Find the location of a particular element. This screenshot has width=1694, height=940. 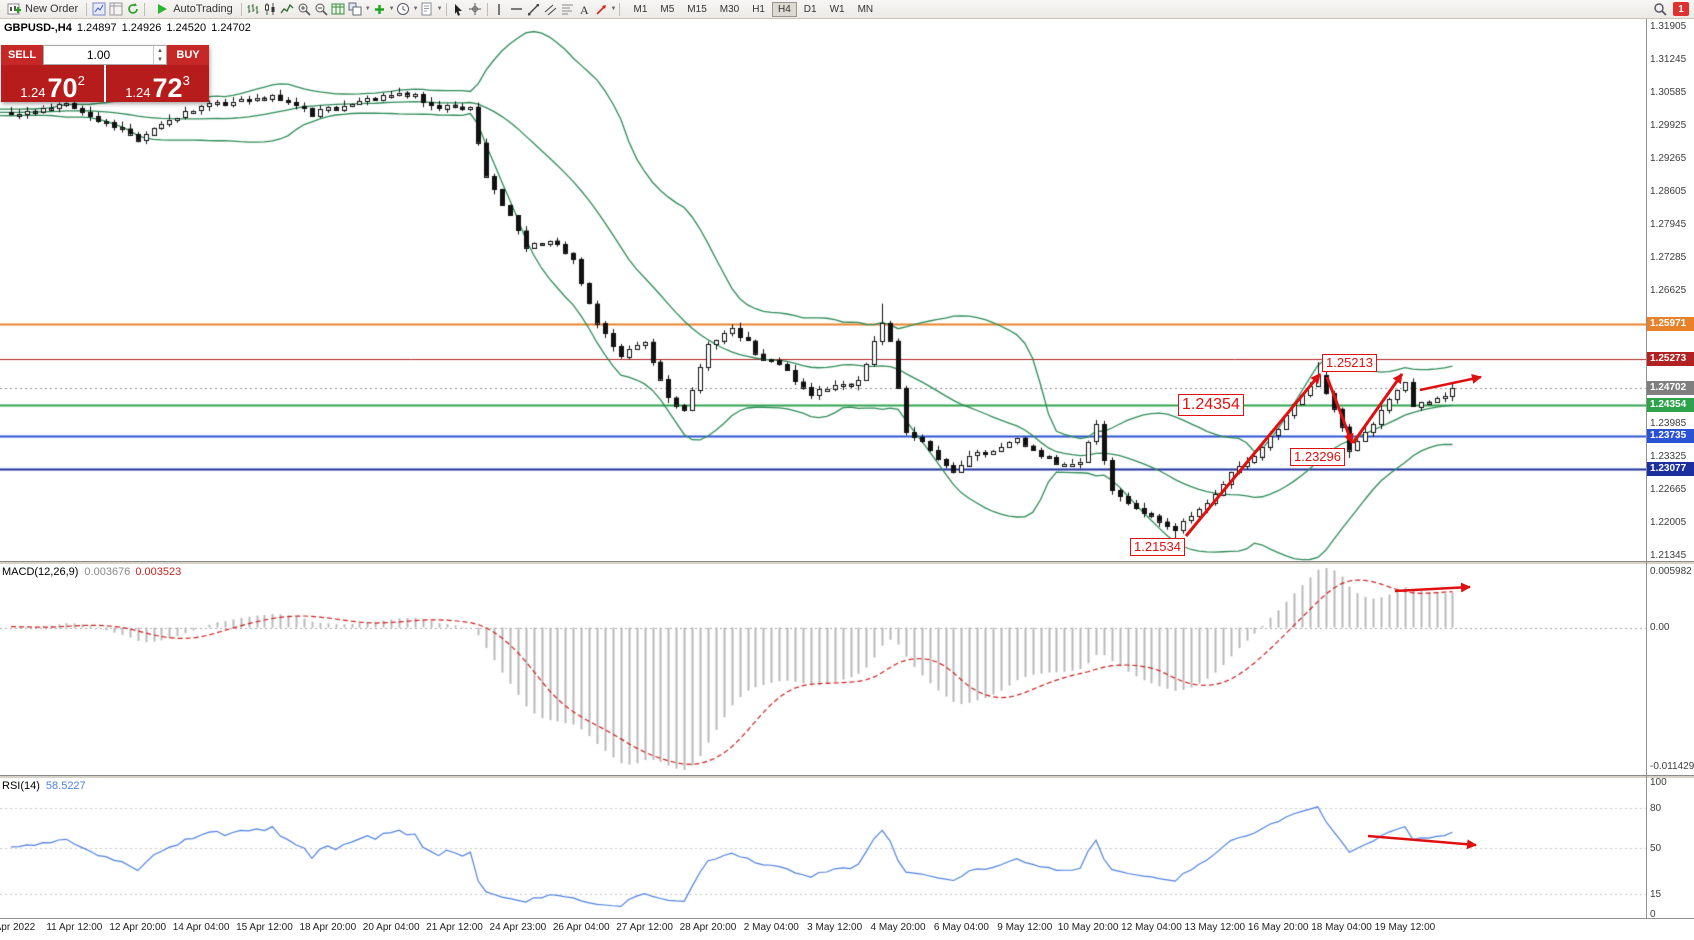

volume-up-icon: ▲ is located at coordinates (160, 50).